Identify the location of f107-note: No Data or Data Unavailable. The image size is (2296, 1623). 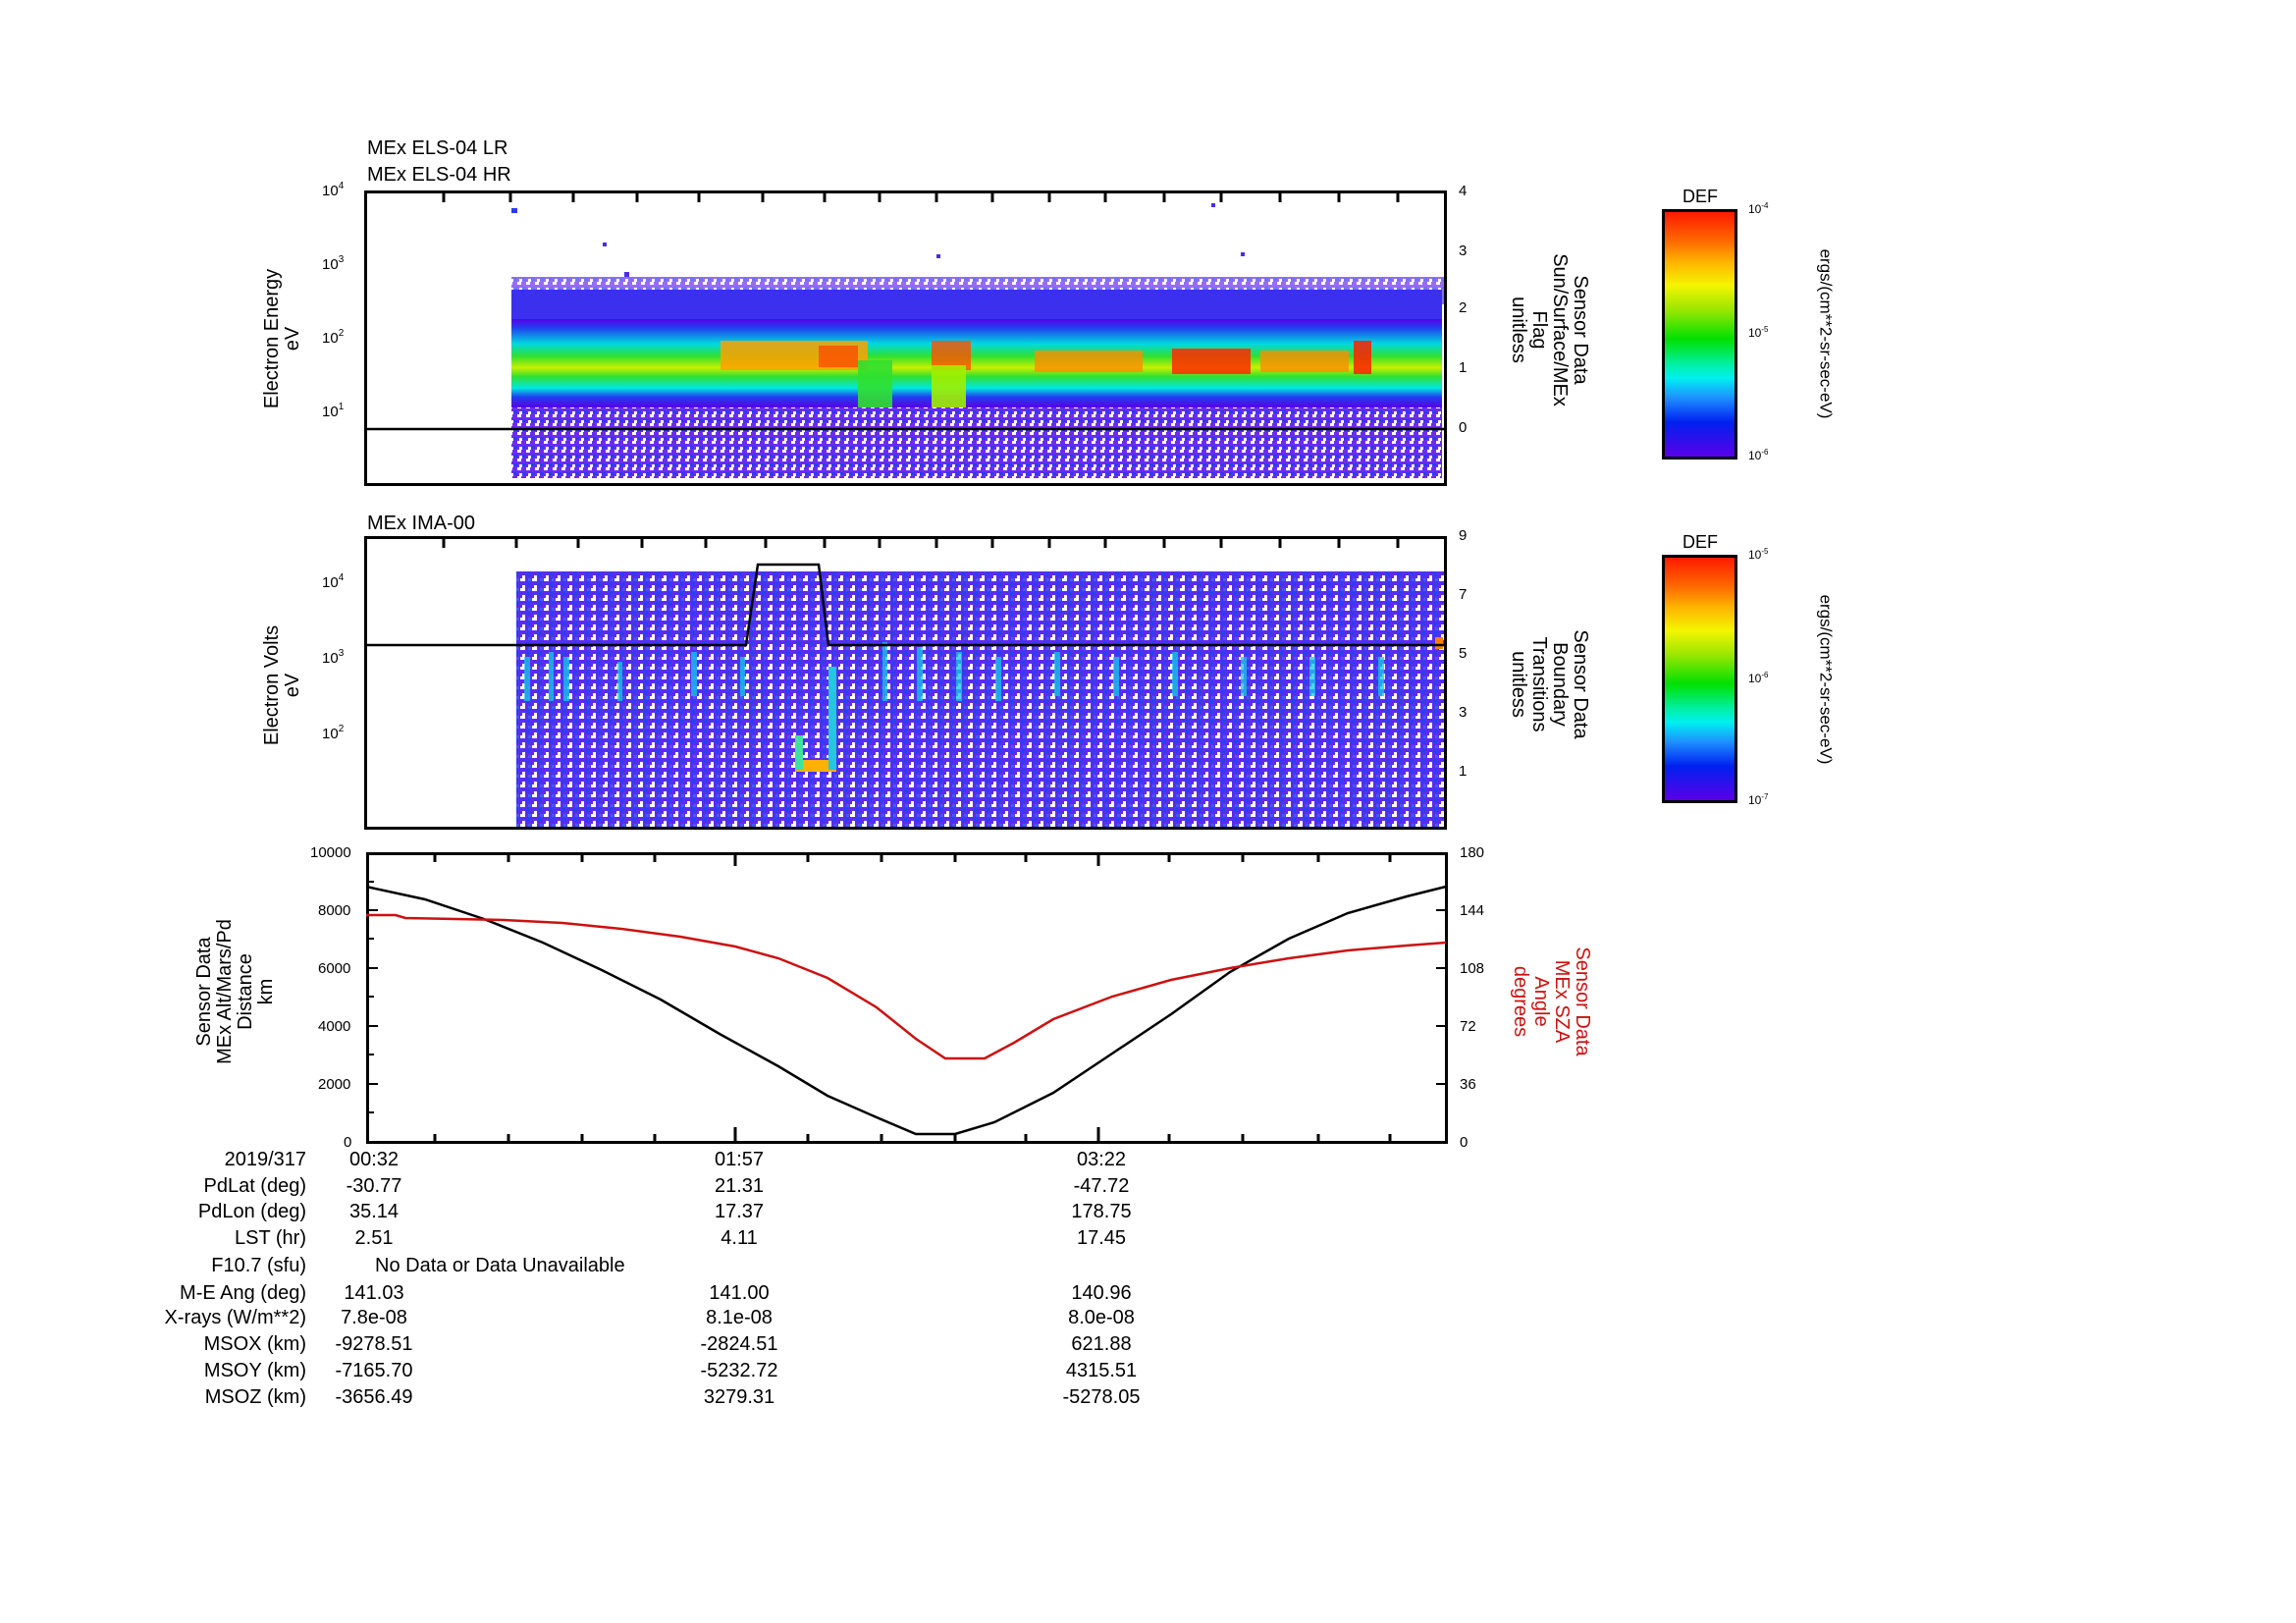
(500, 1265).